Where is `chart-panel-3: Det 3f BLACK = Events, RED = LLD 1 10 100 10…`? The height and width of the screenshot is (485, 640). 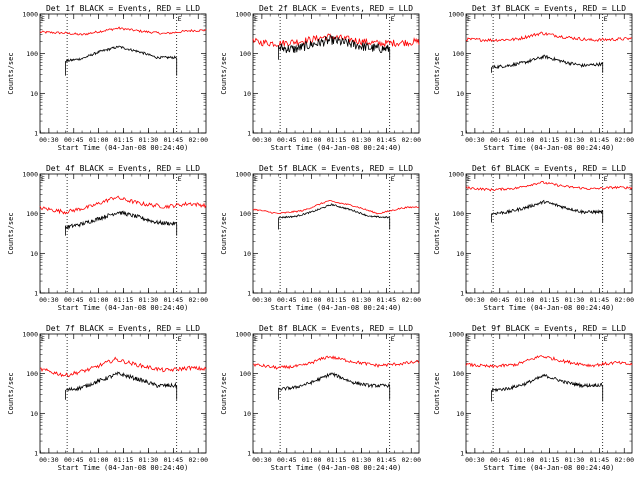
chart-panel-3: Det 3f BLACK = Events, RED = LLD 1 10 100 10… is located at coordinates (533, 78).